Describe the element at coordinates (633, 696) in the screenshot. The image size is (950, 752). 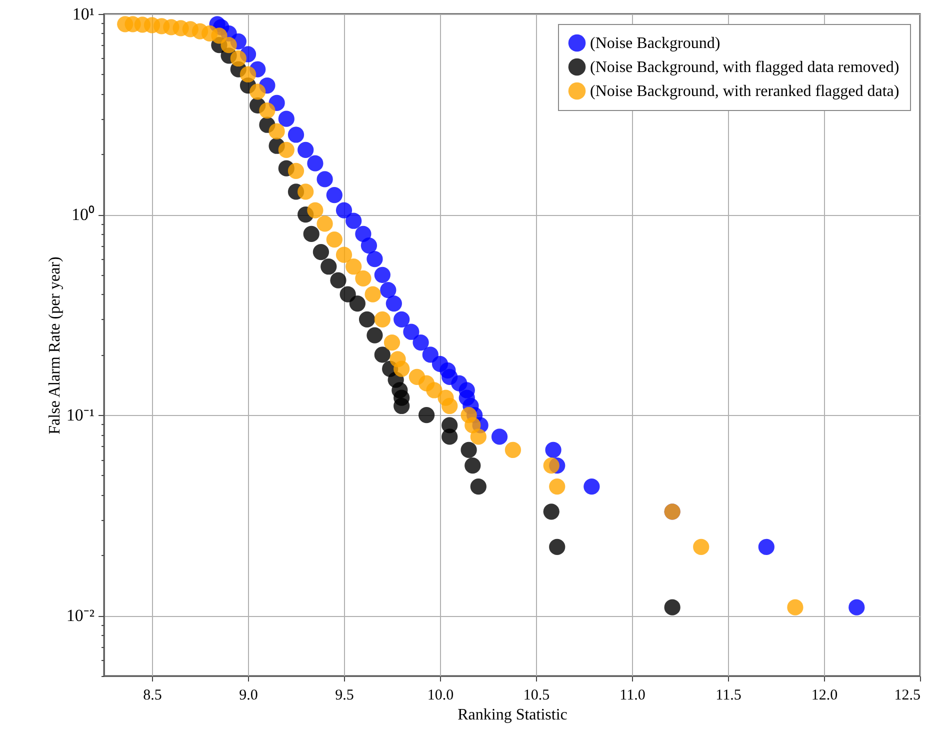
I see `x-tick-label: 11.0` at that location.